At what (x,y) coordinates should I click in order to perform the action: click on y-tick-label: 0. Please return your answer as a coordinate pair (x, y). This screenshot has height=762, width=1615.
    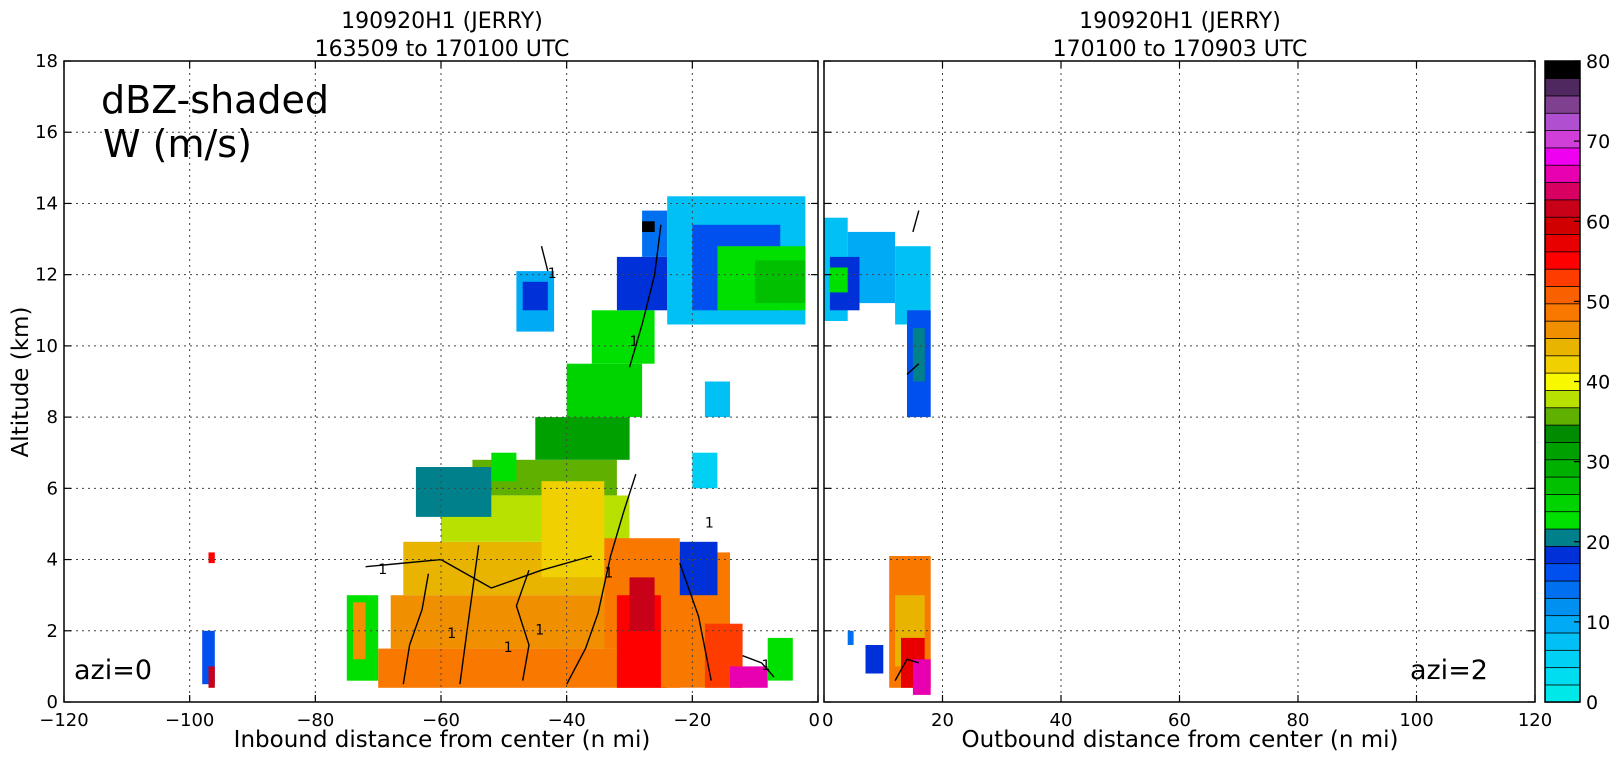
    Looking at the image, I should click on (52, 702).